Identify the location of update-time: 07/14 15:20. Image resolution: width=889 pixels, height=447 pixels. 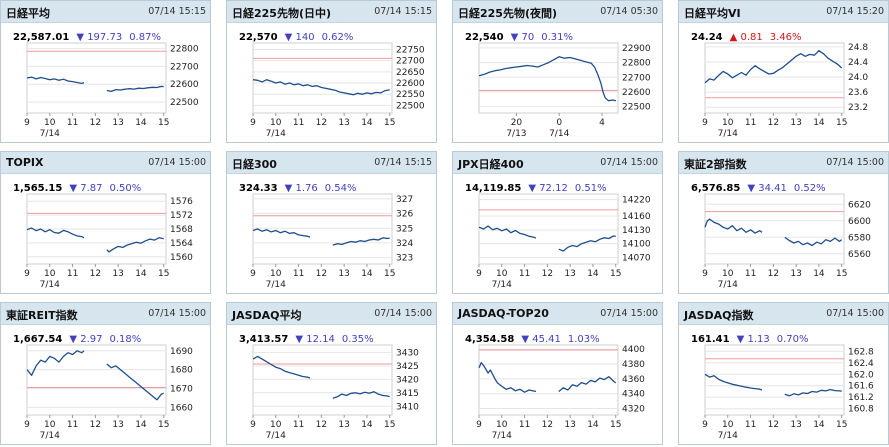
(855, 11).